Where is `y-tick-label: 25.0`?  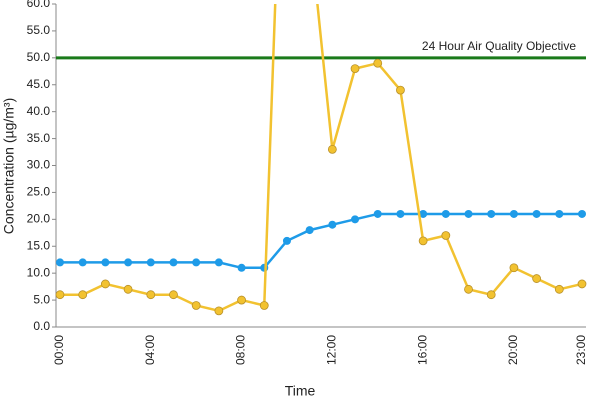
y-tick-label: 25.0 is located at coordinates (39, 192).